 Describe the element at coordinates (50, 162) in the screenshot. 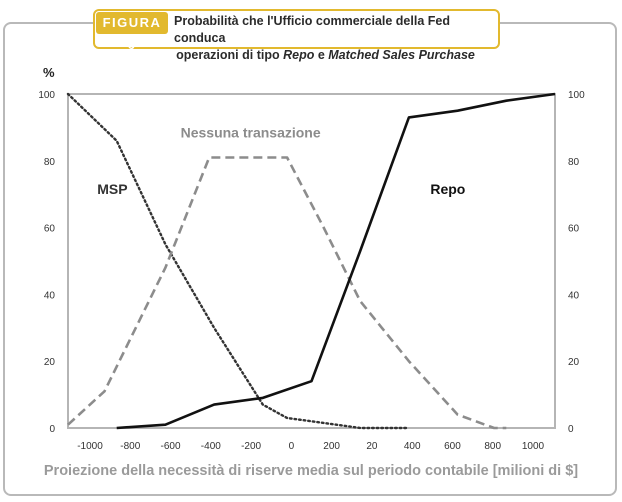

I see `y-tick-label-left: 80` at that location.